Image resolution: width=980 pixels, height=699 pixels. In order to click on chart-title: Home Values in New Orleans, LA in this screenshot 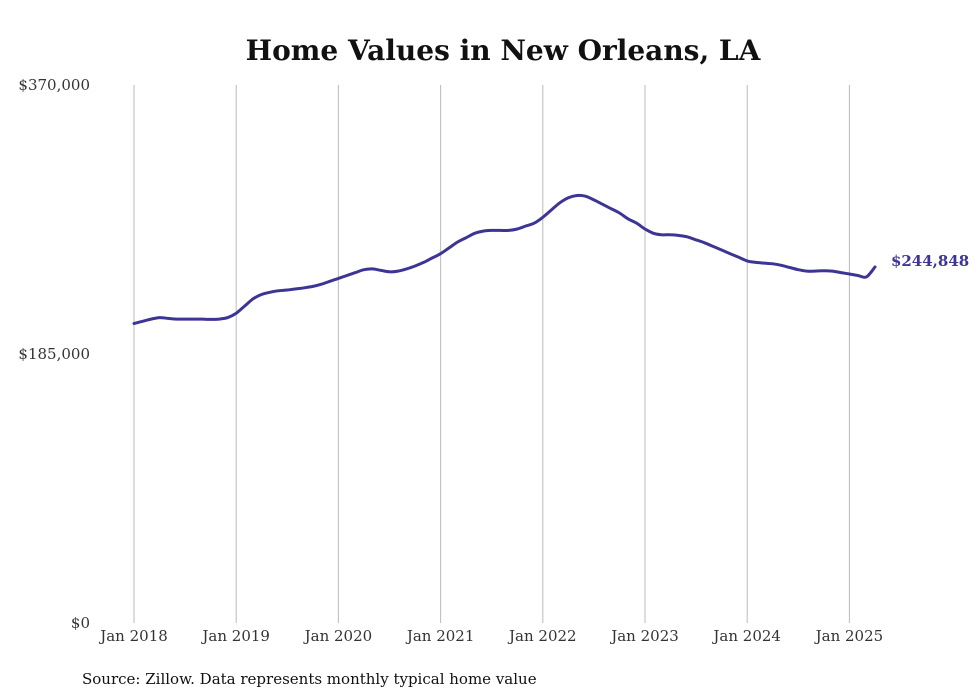, I will do `click(504, 50)`.